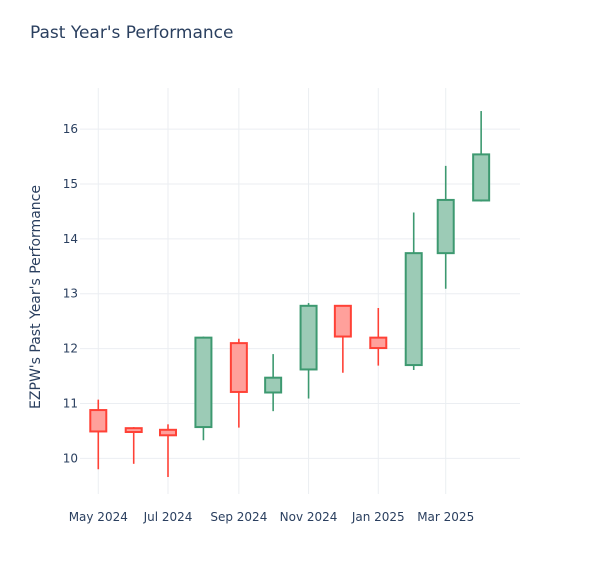 This screenshot has width=600, height=575. Describe the element at coordinates (309, 517) in the screenshot. I see `x-tick-label: Nov 2024` at that location.